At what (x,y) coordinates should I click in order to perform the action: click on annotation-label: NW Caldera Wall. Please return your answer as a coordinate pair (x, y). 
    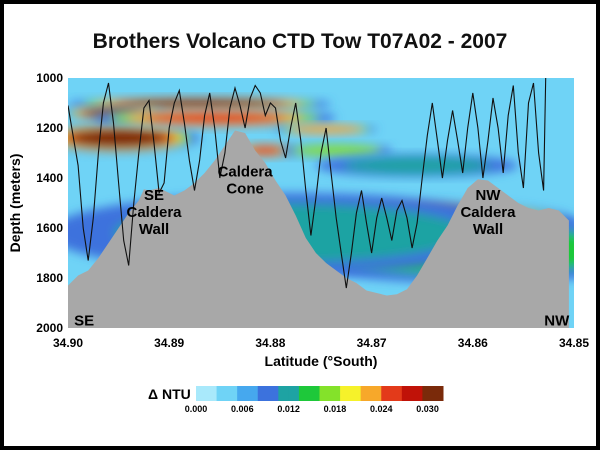
    Looking at the image, I should click on (488, 212).